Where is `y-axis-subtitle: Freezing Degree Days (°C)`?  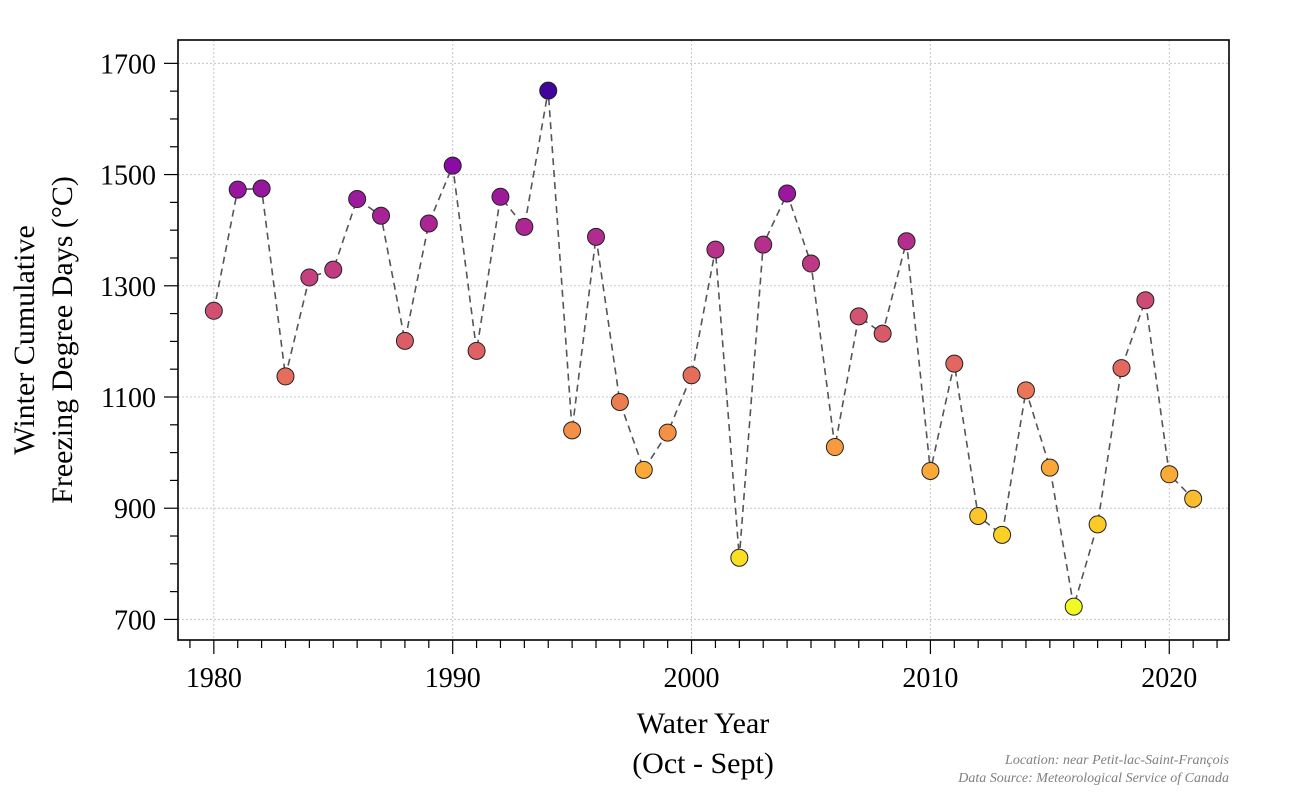
y-axis-subtitle: Freezing Degree Days (°C) is located at coordinates (62, 340).